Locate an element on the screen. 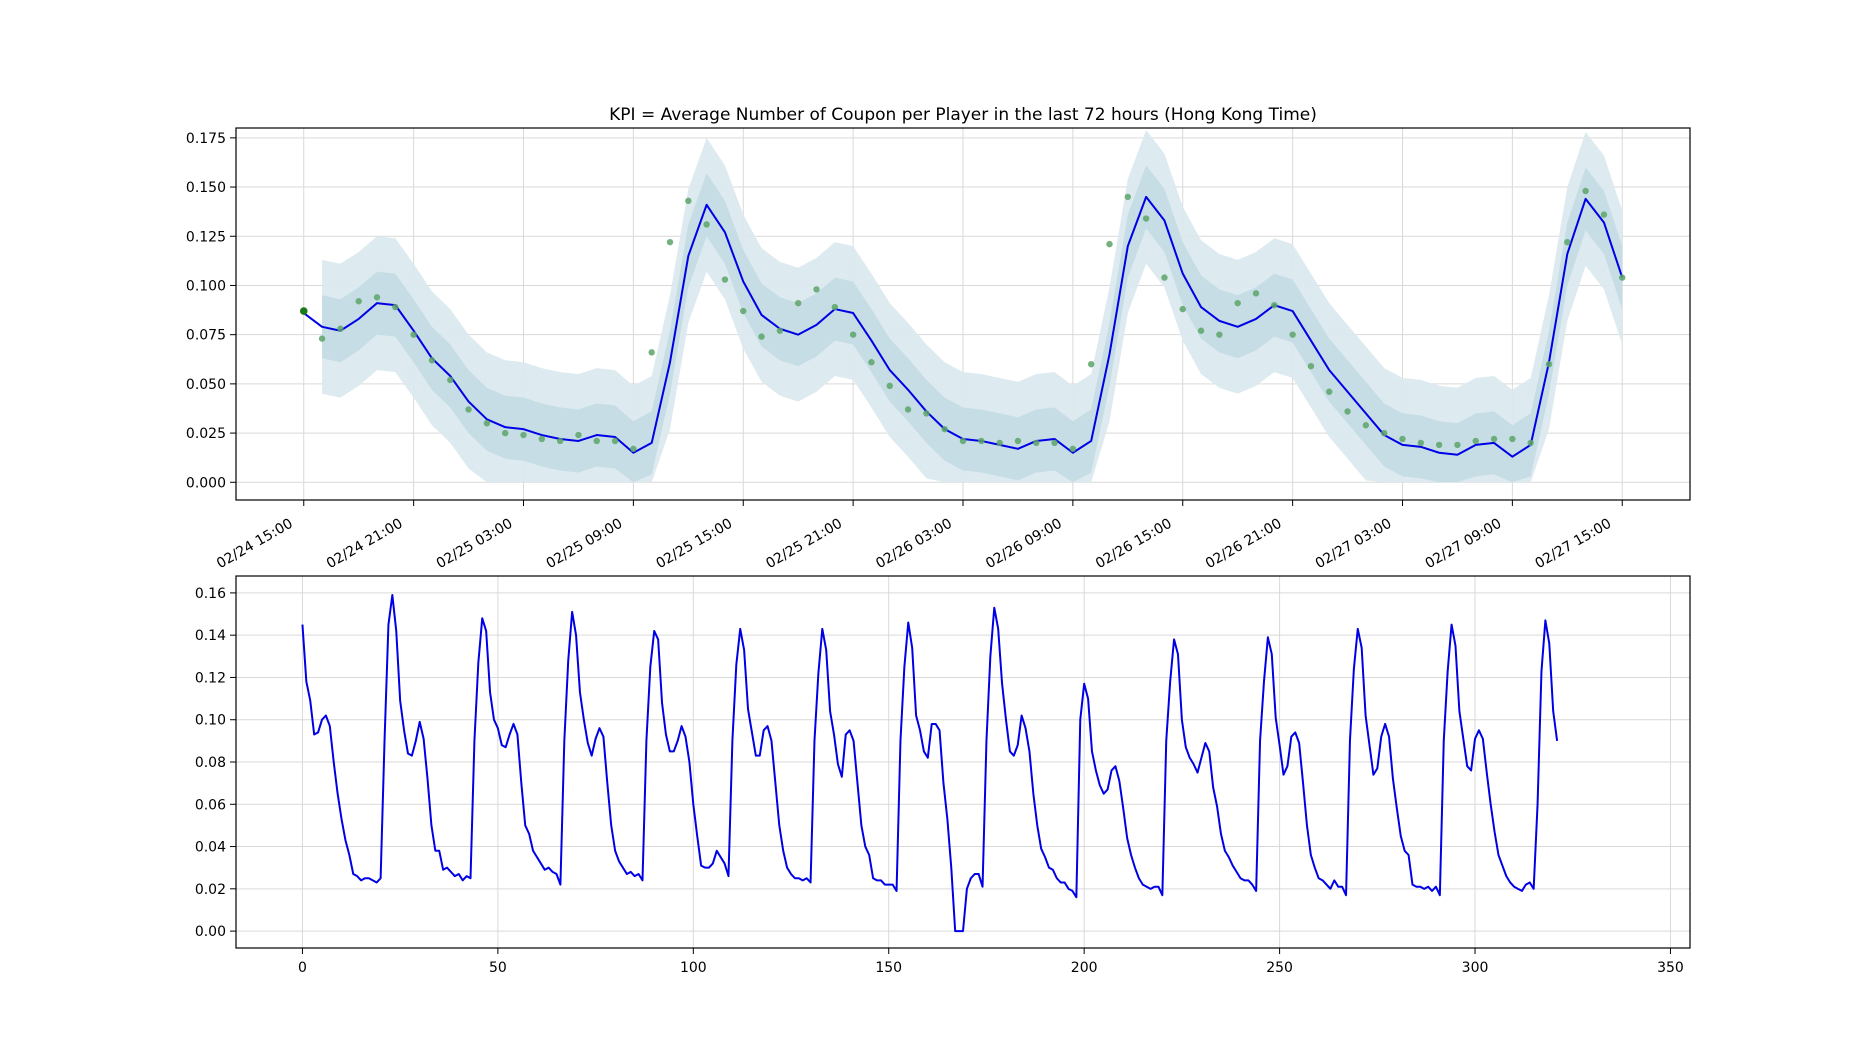 The image size is (1850, 1050). top-chart-y-tick-label: 0.075 is located at coordinates (206, 336).